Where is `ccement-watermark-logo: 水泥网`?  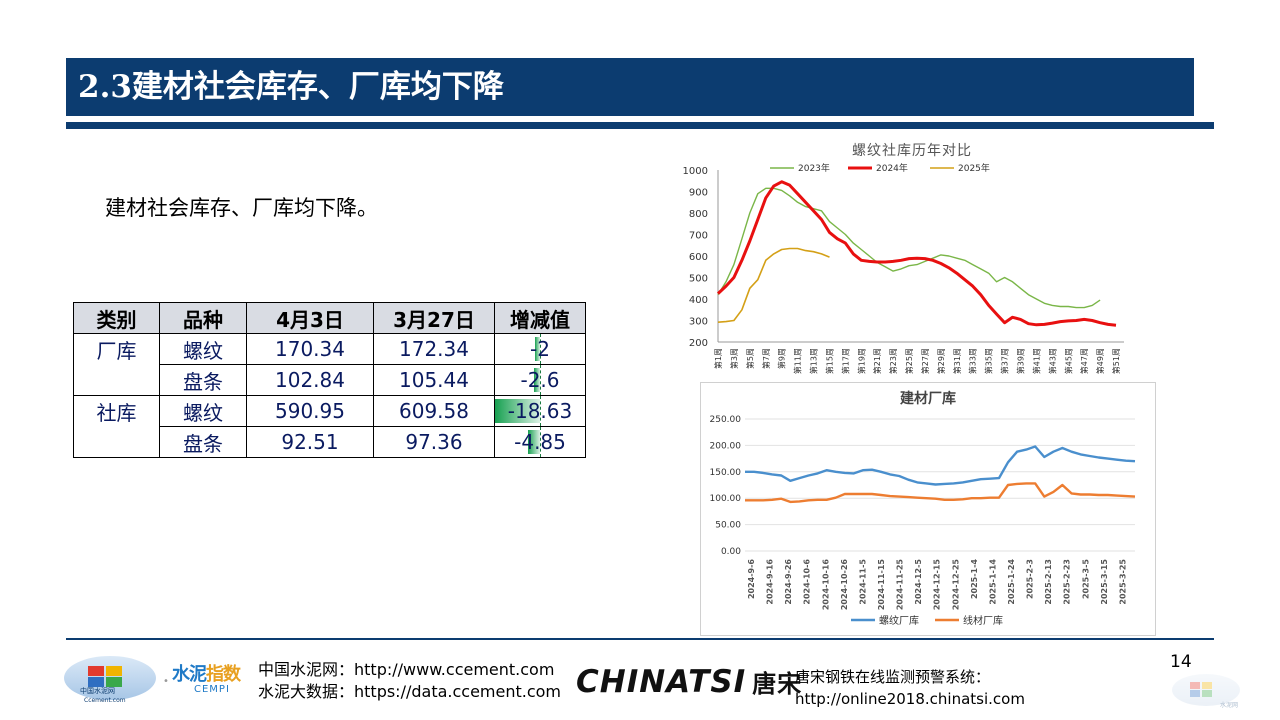
ccement-watermark-logo: 水泥网 is located at coordinates (1207, 693).